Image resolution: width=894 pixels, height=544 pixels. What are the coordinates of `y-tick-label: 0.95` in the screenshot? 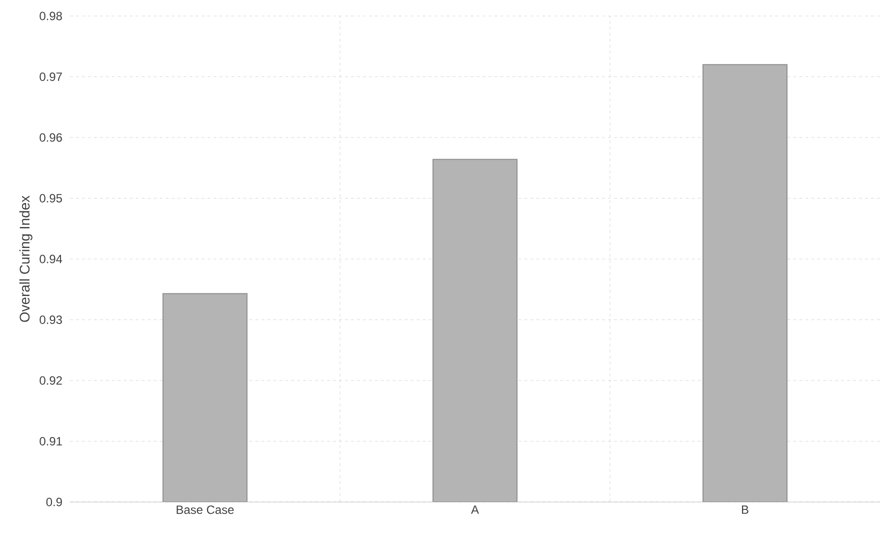 It's located at (51, 198).